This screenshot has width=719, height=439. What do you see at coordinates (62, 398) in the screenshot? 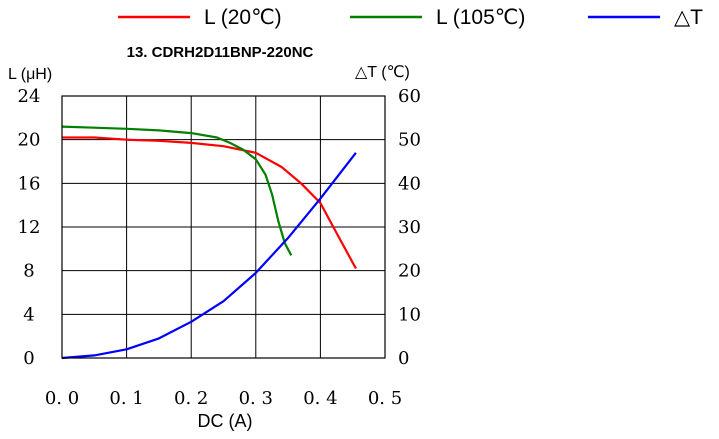
I see `x-tick-label: 0. 0` at bounding box center [62, 398].